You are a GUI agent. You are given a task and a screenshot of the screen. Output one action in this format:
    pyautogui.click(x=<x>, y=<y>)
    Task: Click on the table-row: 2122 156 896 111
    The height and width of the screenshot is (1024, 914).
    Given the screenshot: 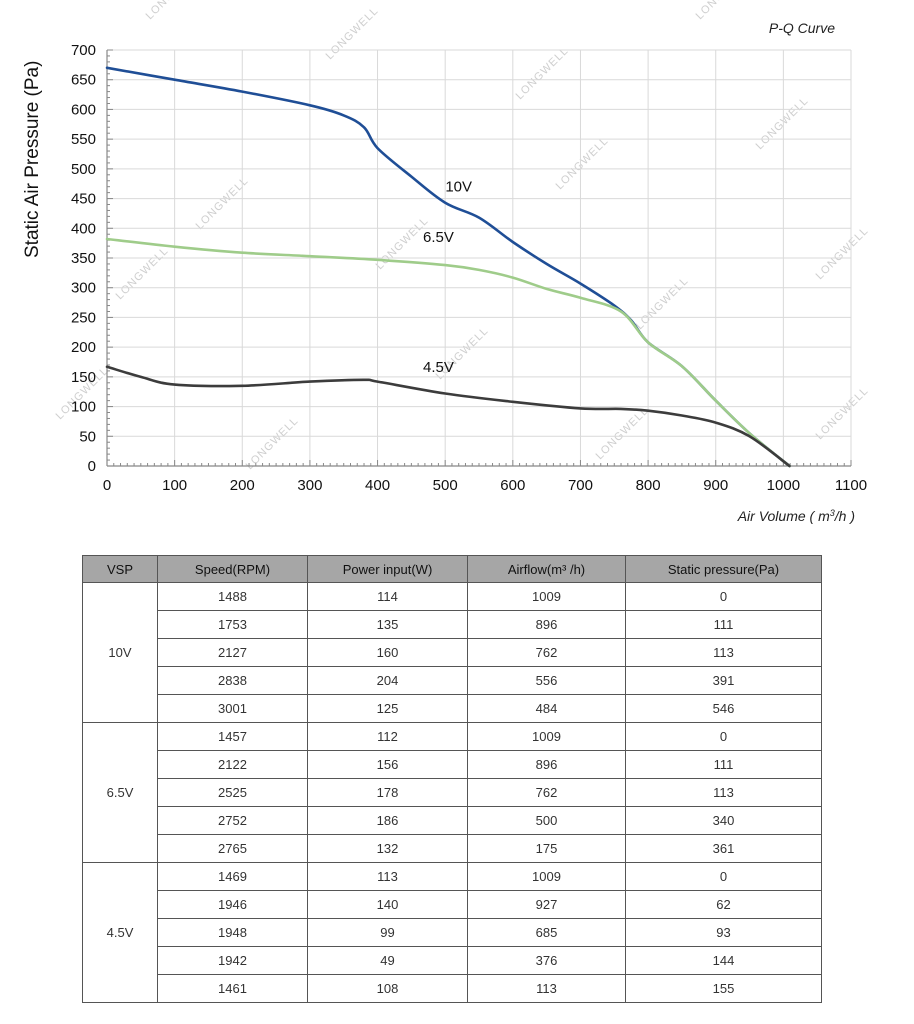 What is the action you would take?
    pyautogui.click(x=452, y=764)
    